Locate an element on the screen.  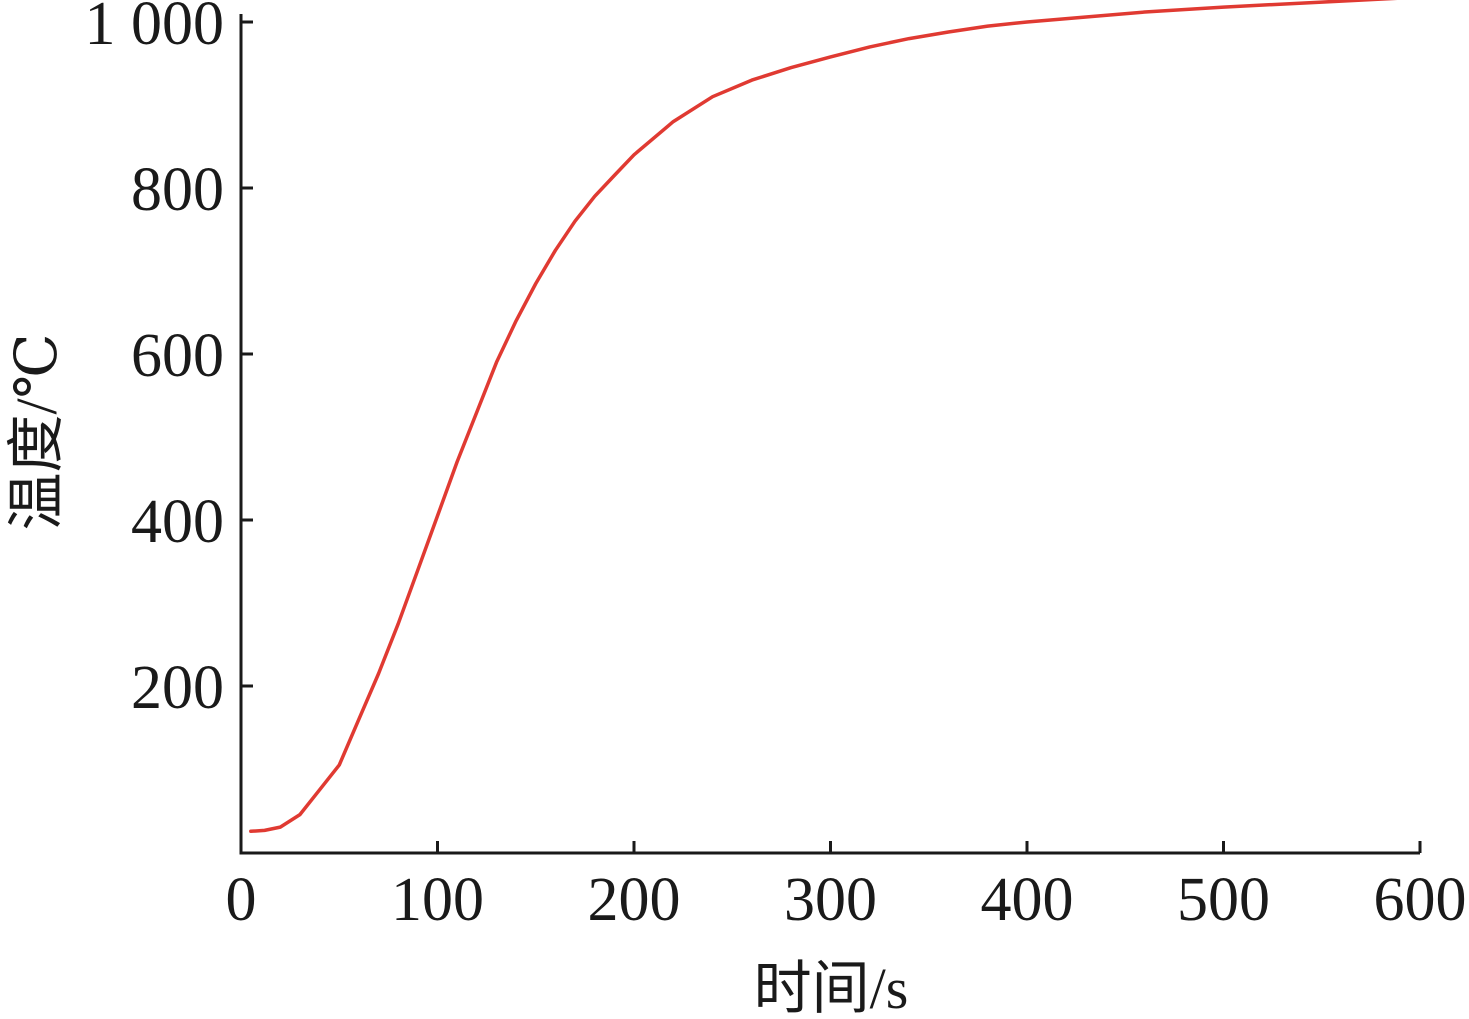
x-tick-label: 300 is located at coordinates (830, 900).